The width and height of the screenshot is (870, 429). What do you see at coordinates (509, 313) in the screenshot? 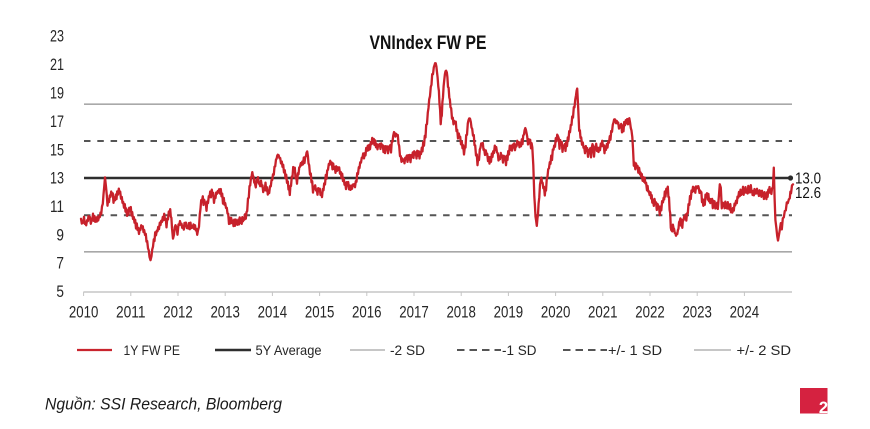
I see `svg-text: 2019` at bounding box center [509, 313].